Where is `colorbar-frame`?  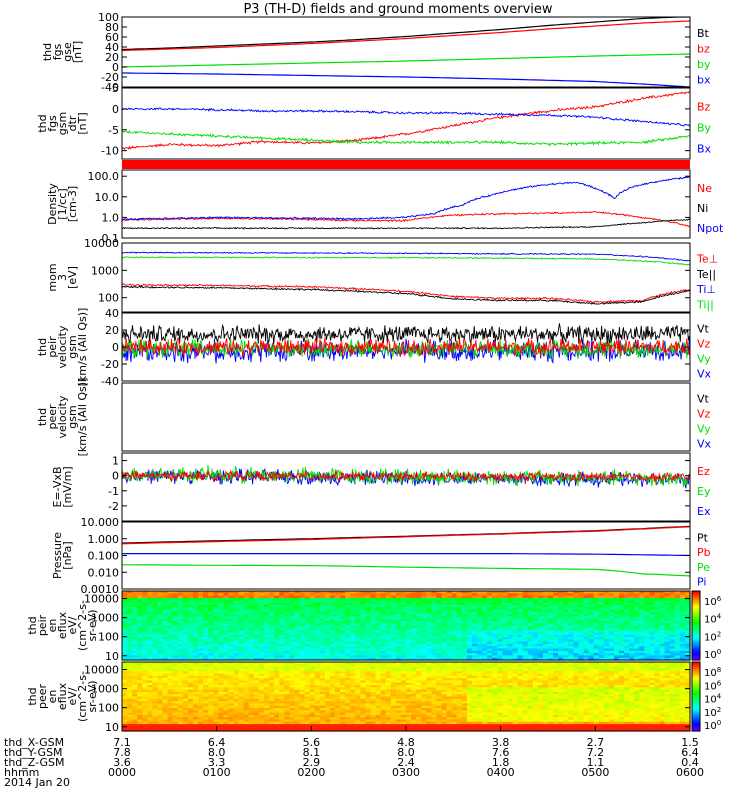 colorbar-frame is located at coordinates (696, 625).